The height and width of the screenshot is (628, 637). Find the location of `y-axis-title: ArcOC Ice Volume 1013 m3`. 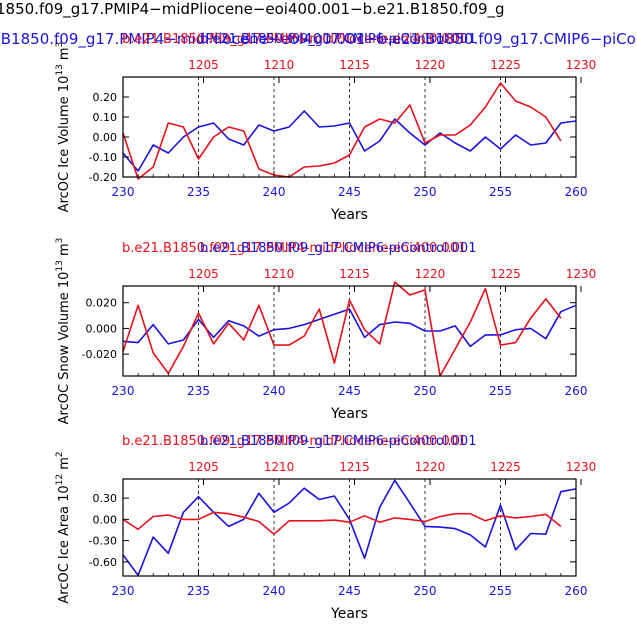

y-axis-title: ArcOC Ice Volume 1013 m3 is located at coordinates (63, 127).